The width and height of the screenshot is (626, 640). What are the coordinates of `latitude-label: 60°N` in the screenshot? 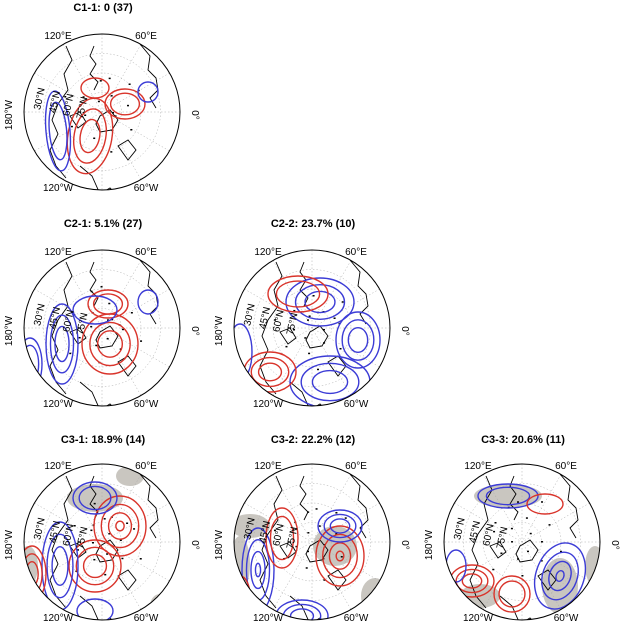 It's located at (278, 535).